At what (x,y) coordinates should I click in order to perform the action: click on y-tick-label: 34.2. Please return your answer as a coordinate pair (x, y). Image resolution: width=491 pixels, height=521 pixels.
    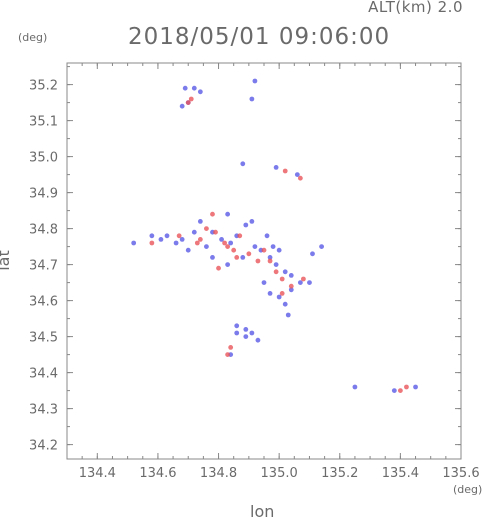
    Looking at the image, I should click on (43, 446).